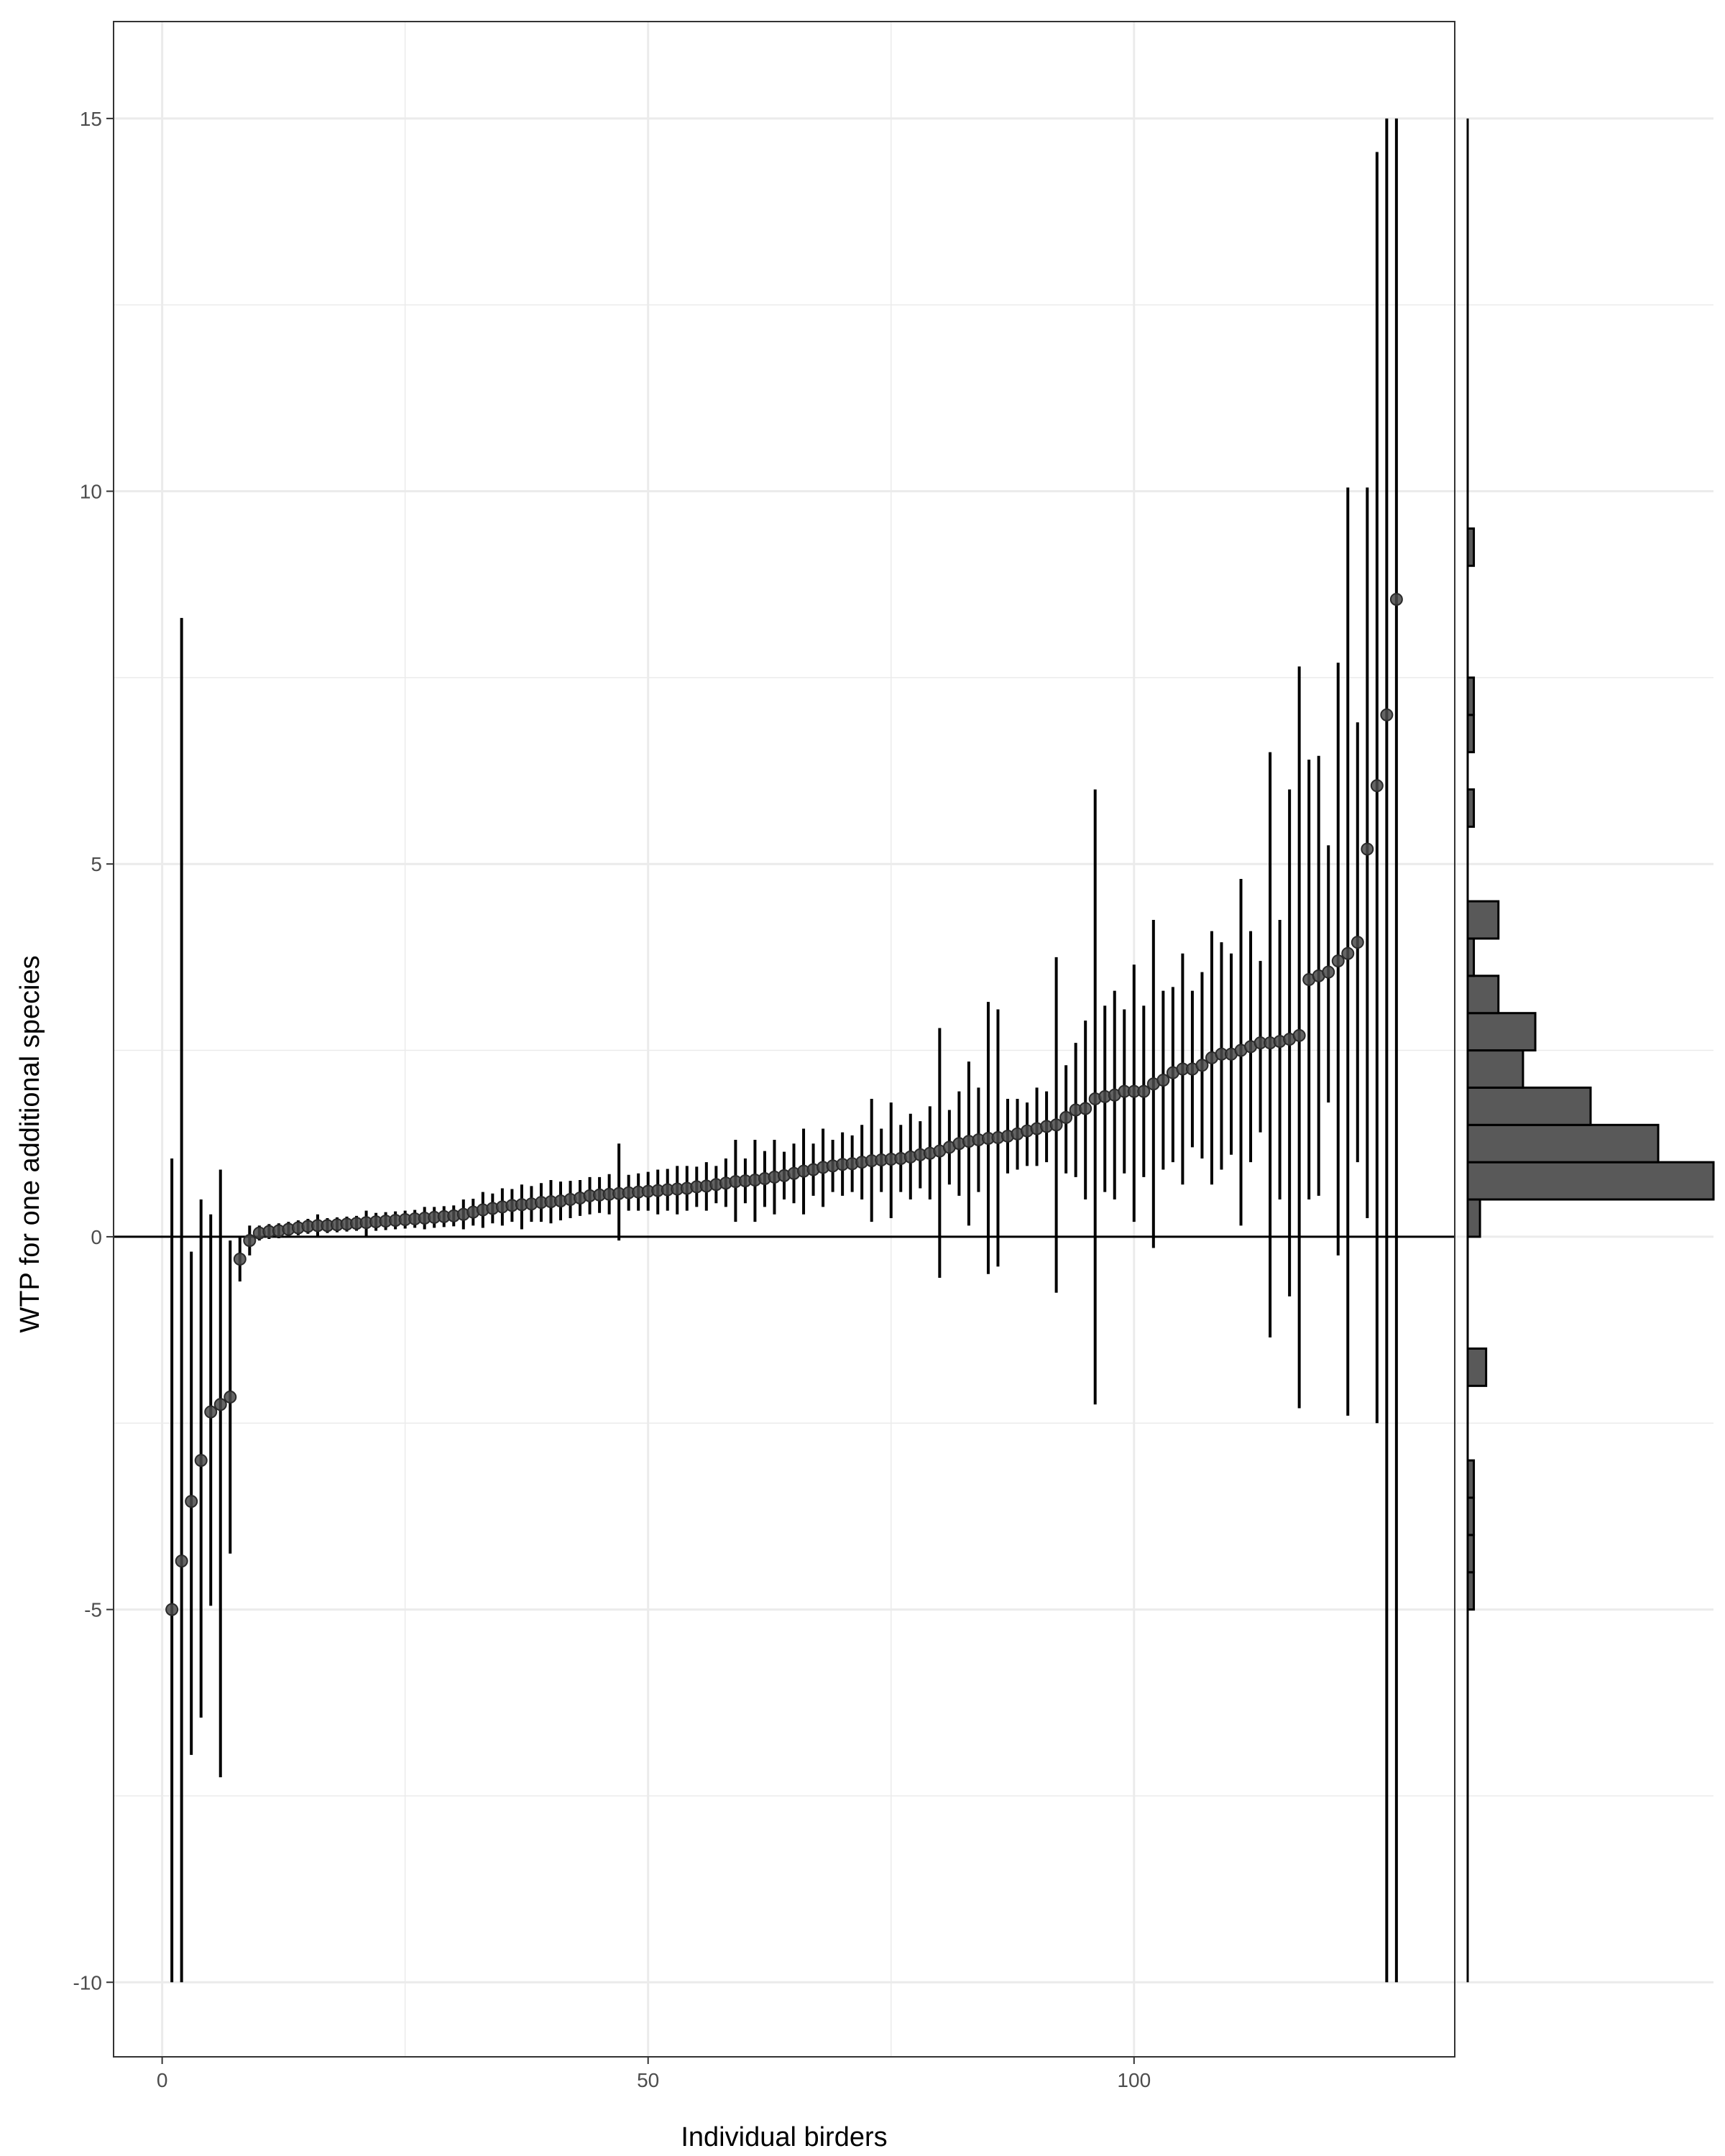  Describe the element at coordinates (93, 1610) in the screenshot. I see `y-tick-label: -5` at that location.